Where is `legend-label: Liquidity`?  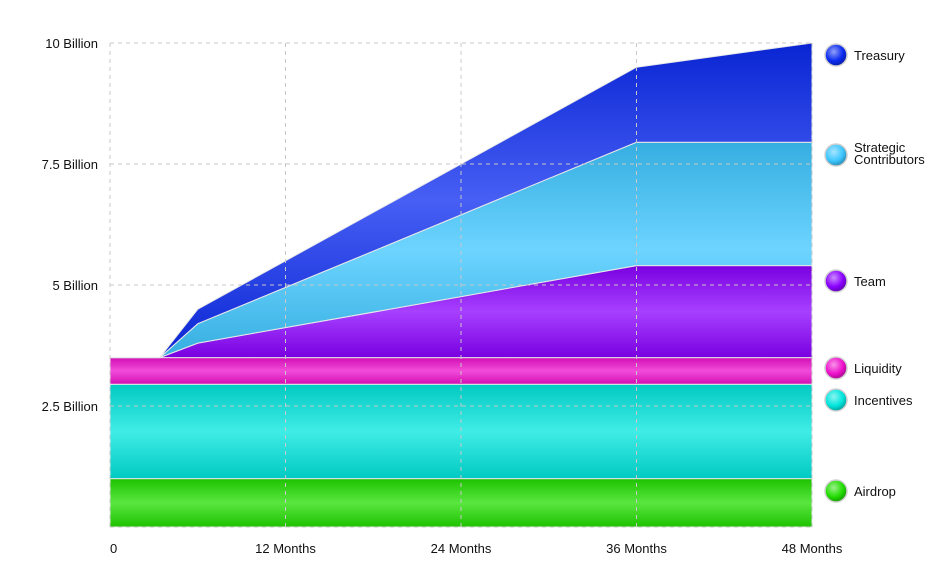
legend-label: Liquidity is located at coordinates (878, 368).